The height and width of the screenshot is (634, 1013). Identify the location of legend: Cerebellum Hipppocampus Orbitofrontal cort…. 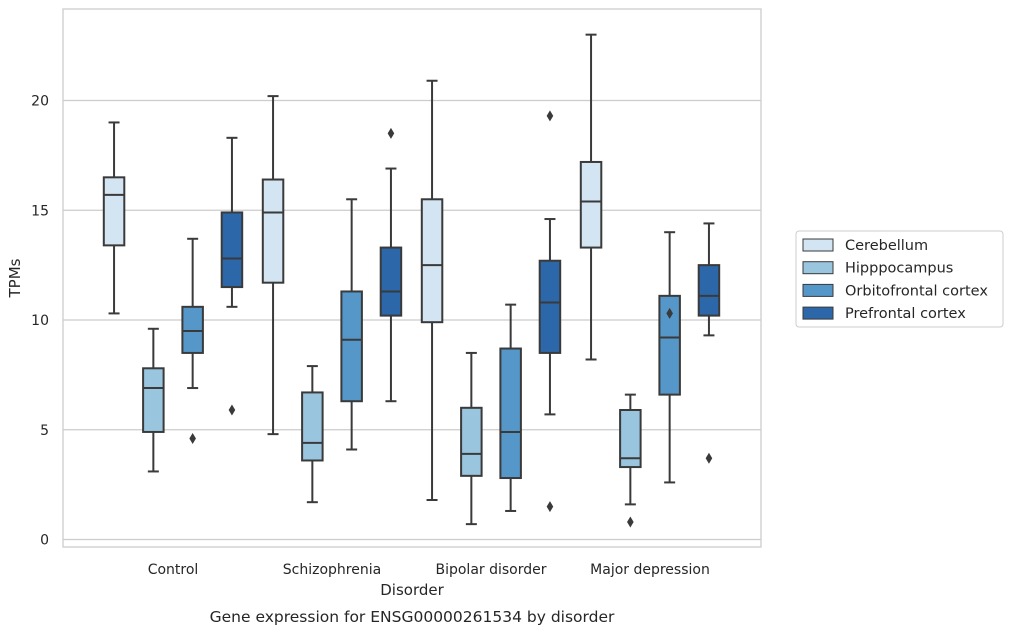
(899, 279).